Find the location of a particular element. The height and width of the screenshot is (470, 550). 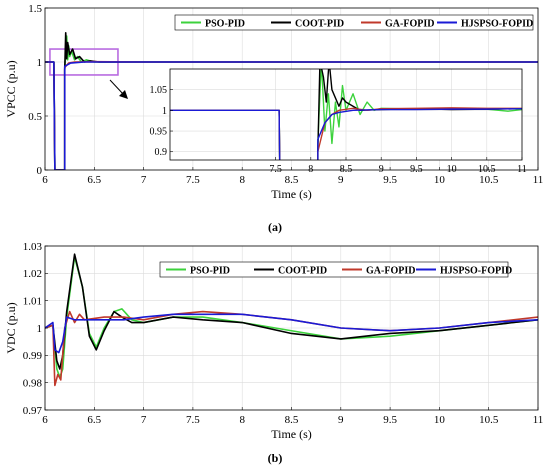

y-tick-label: 1.5 is located at coordinates (35, 9).